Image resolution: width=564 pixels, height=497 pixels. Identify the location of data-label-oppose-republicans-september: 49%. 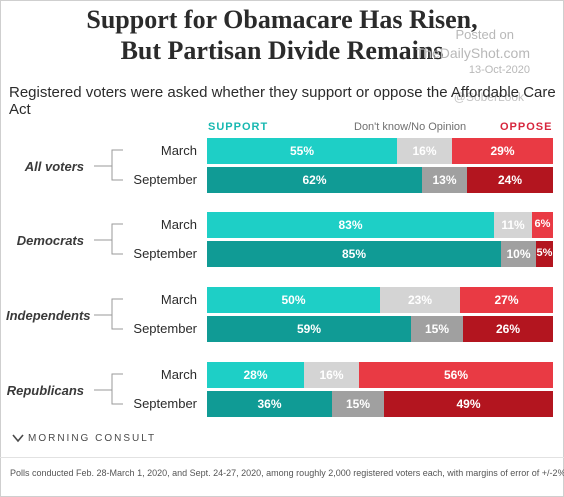
(468, 404).